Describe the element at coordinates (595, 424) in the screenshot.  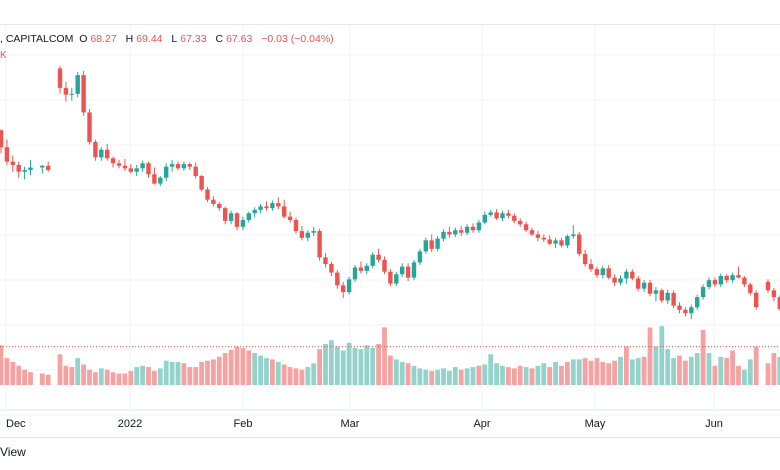
I see `x-tick-label: May` at that location.